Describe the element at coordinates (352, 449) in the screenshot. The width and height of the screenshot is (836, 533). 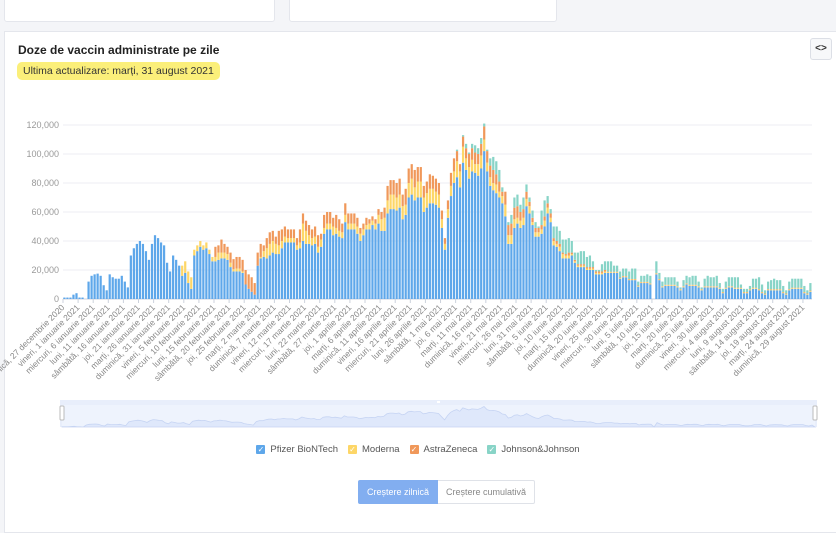
I see `checkbox-checked-icon: ✓` at that location.